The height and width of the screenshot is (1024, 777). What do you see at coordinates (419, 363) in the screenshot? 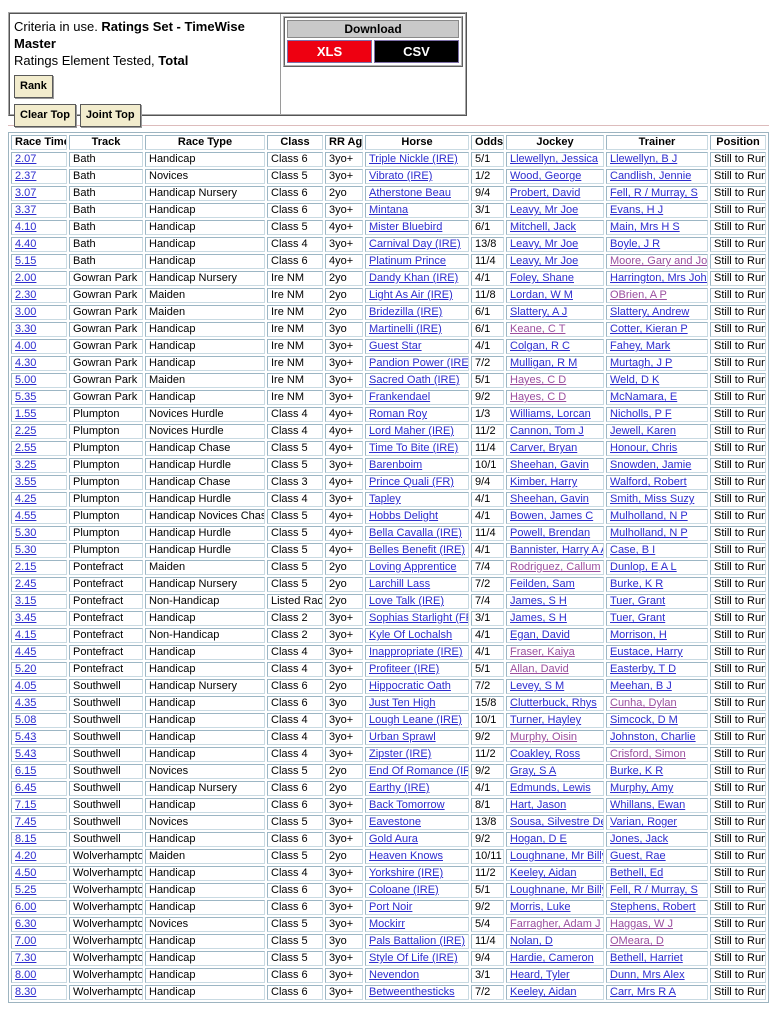
I see `horse-link: Pandion Power (IRE)` at bounding box center [419, 363].